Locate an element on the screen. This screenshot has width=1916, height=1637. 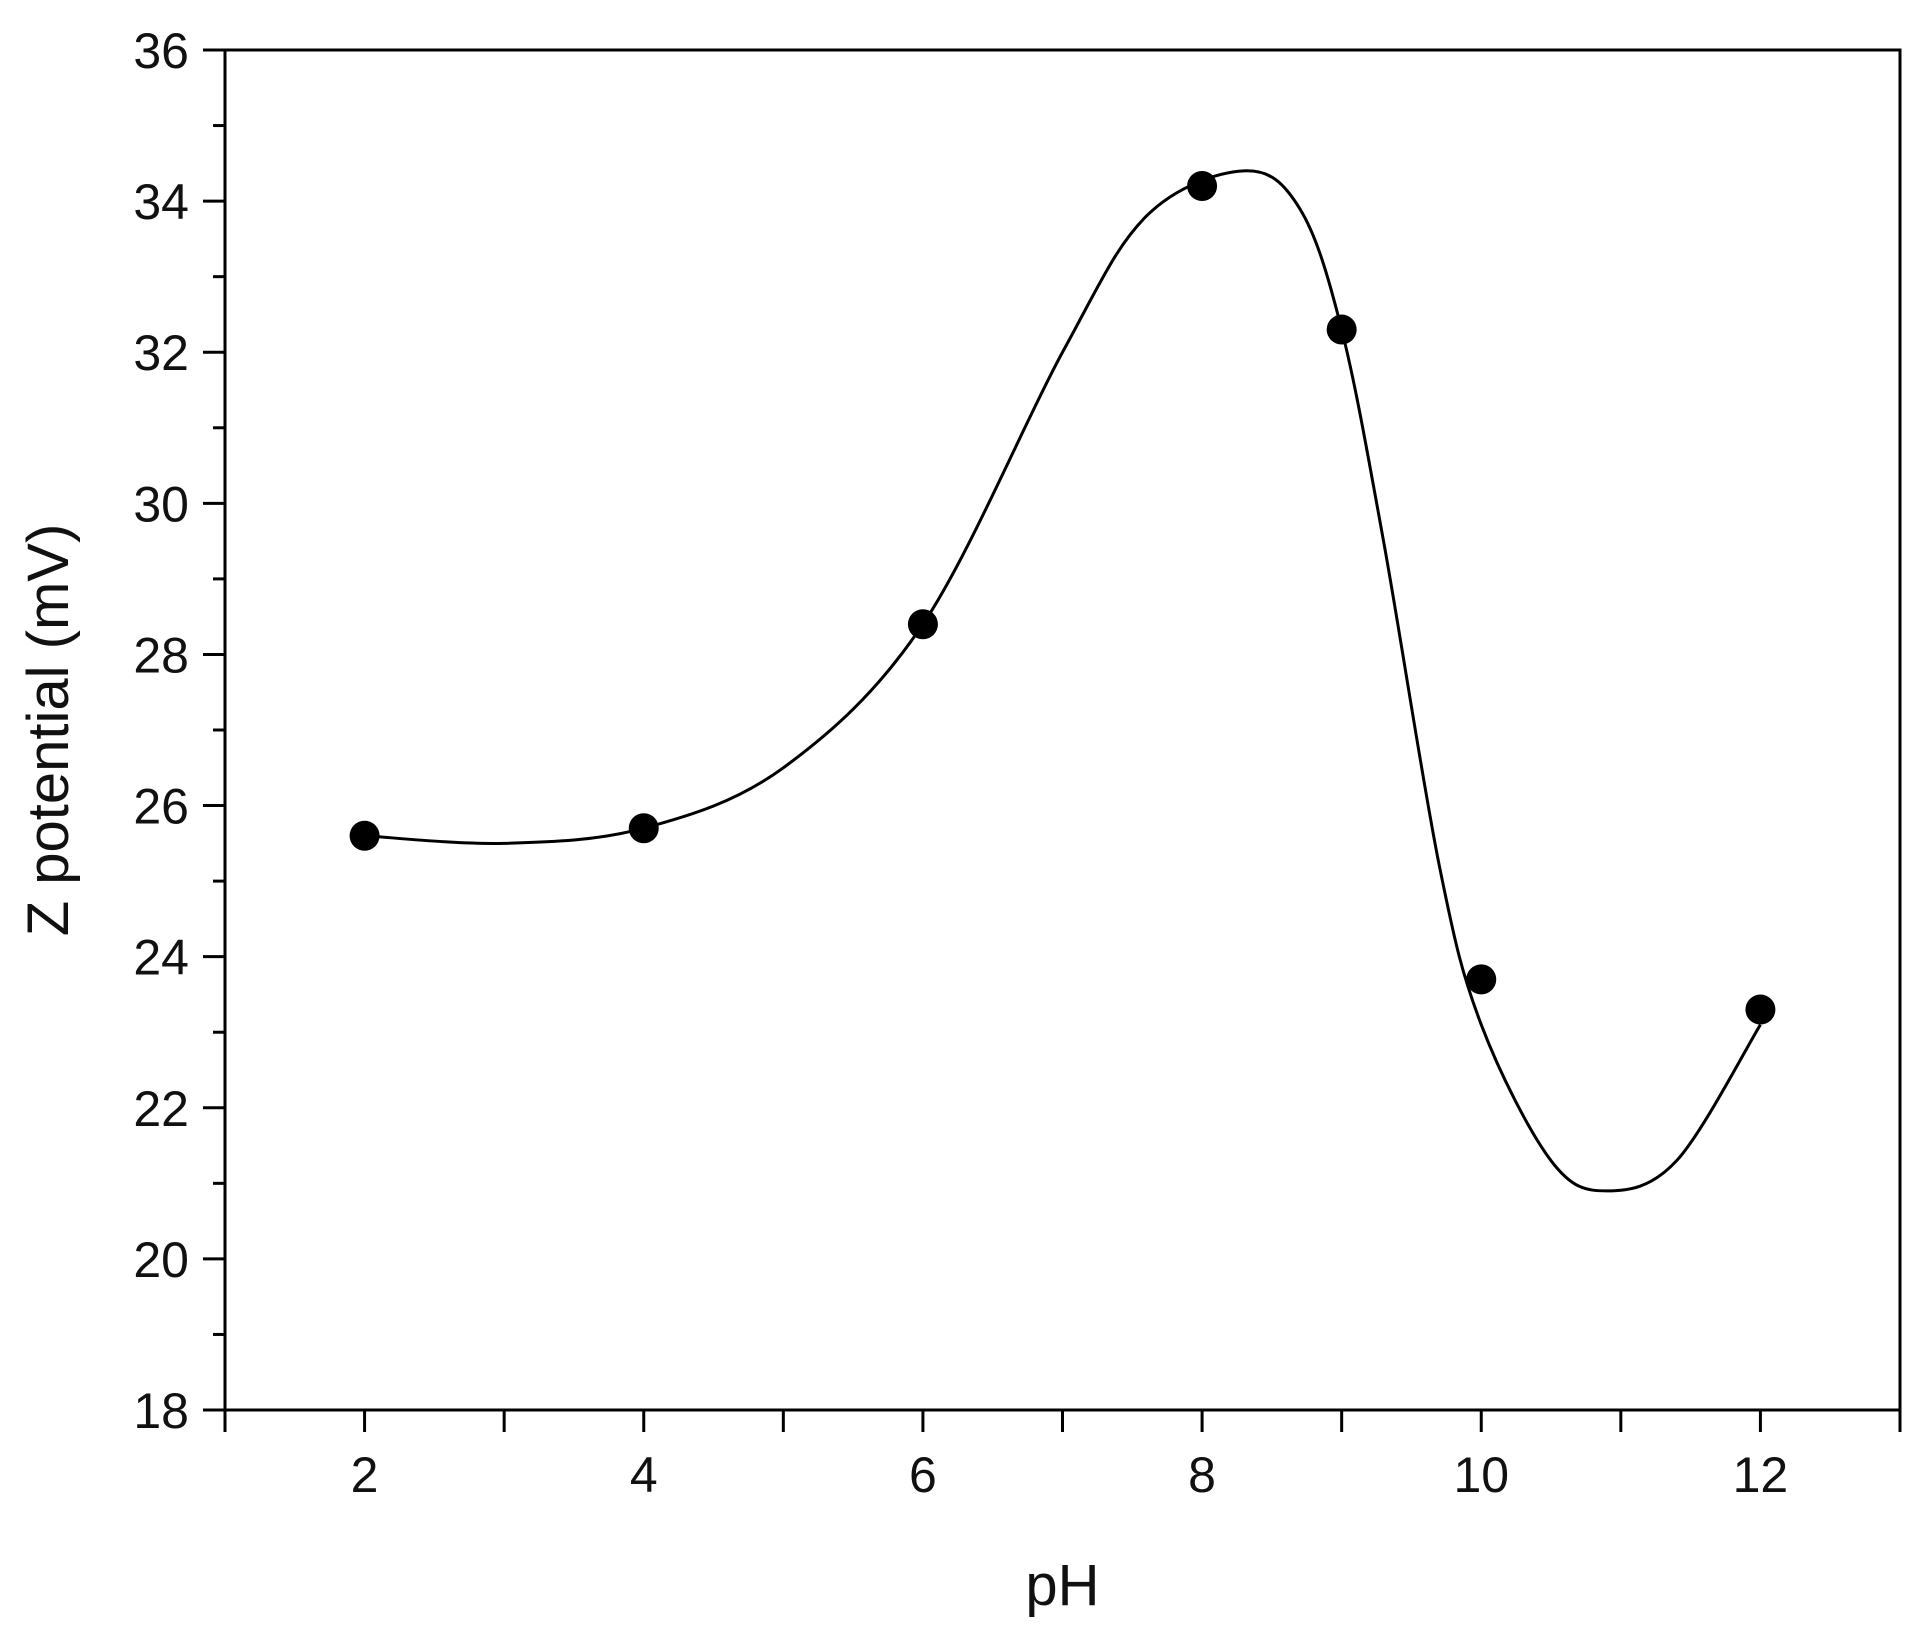
y-tick-label: 36 is located at coordinates (161, 51).